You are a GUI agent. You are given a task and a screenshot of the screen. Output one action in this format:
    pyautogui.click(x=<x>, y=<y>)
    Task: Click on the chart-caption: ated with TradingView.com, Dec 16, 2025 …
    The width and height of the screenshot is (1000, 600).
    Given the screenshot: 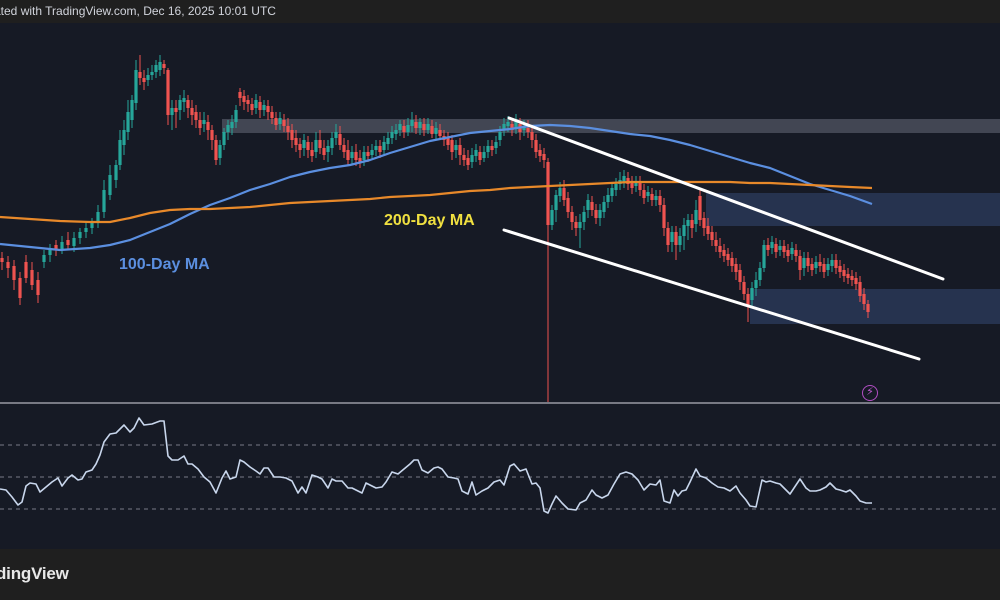 What is the action you would take?
    pyautogui.click(x=138, y=11)
    